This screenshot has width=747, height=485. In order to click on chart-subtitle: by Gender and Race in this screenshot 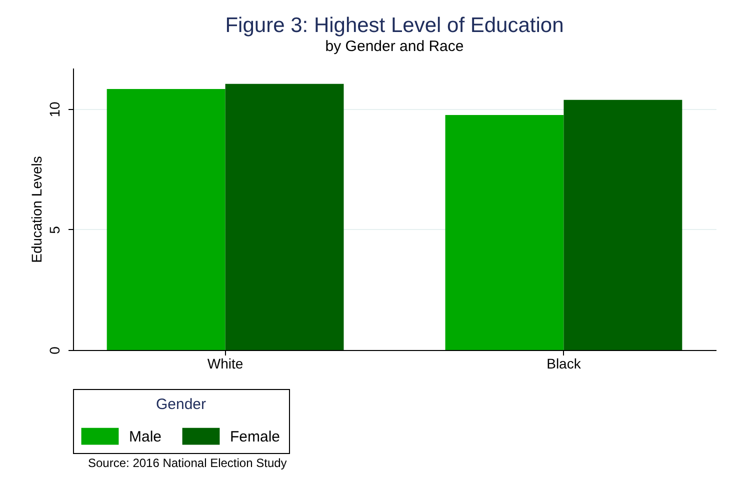, I will do `click(394, 46)`.